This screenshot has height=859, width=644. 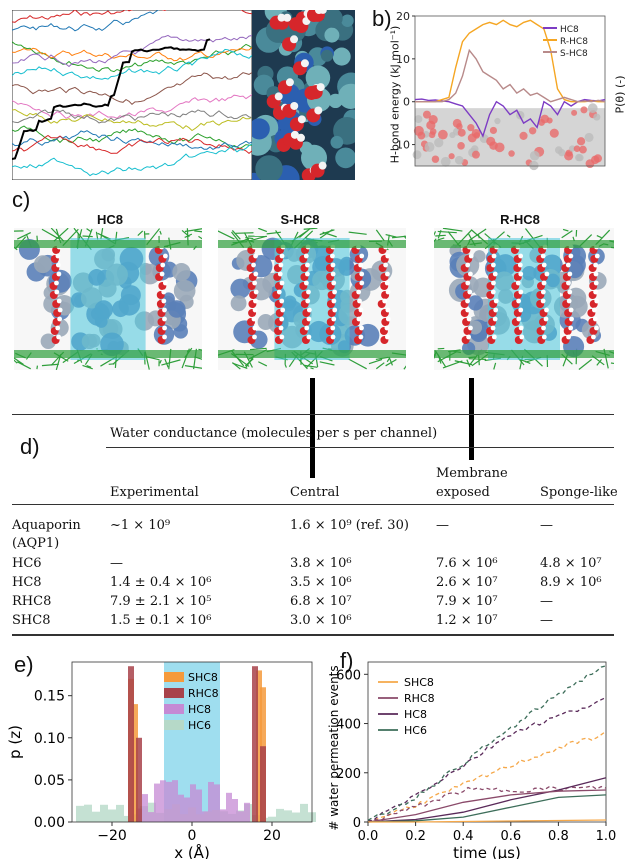 What do you see at coordinates (315, 492) in the screenshot?
I see `col-header-central: Central` at bounding box center [315, 492].